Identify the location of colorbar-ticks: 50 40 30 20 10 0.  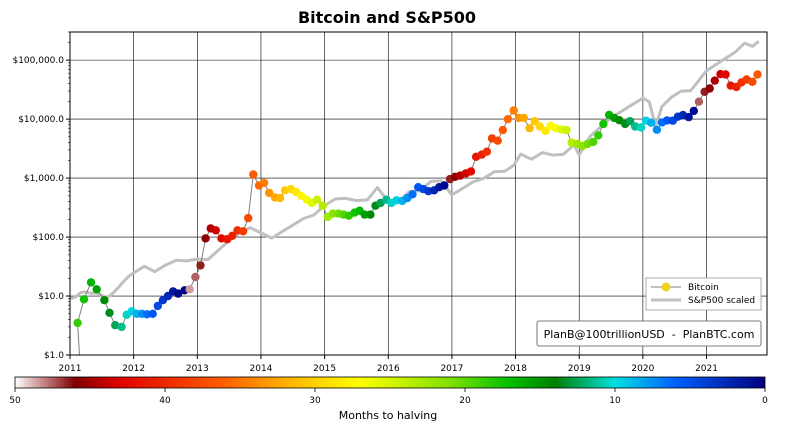
(388, 397).